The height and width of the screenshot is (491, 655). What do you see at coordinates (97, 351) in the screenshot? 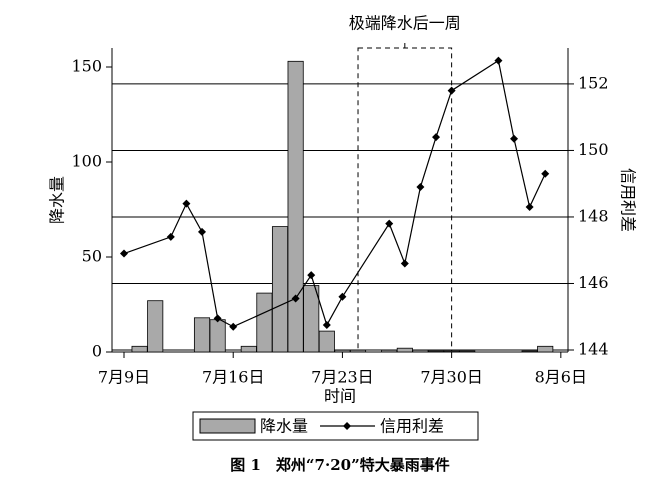
I see `y-tick-label: 0` at bounding box center [97, 351].